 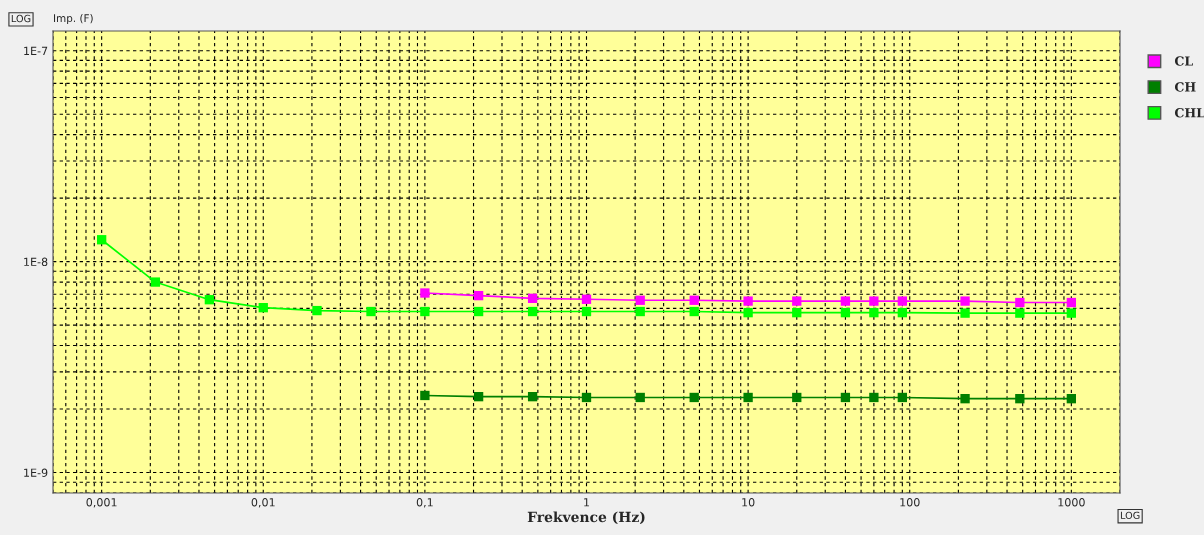 What do you see at coordinates (73, 19) in the screenshot?
I see `y-axis-title: Imp. (F)` at bounding box center [73, 19].